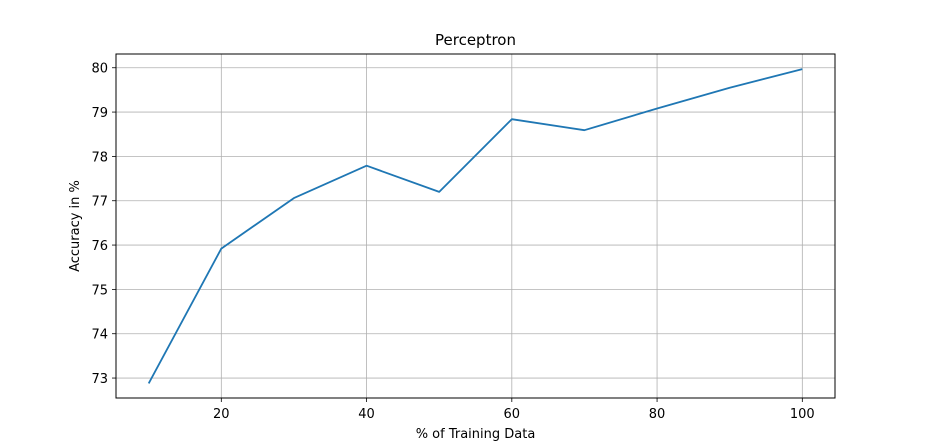 The image size is (927, 447). What do you see at coordinates (99, 379) in the screenshot?
I see `y-tick-label: 73` at bounding box center [99, 379].